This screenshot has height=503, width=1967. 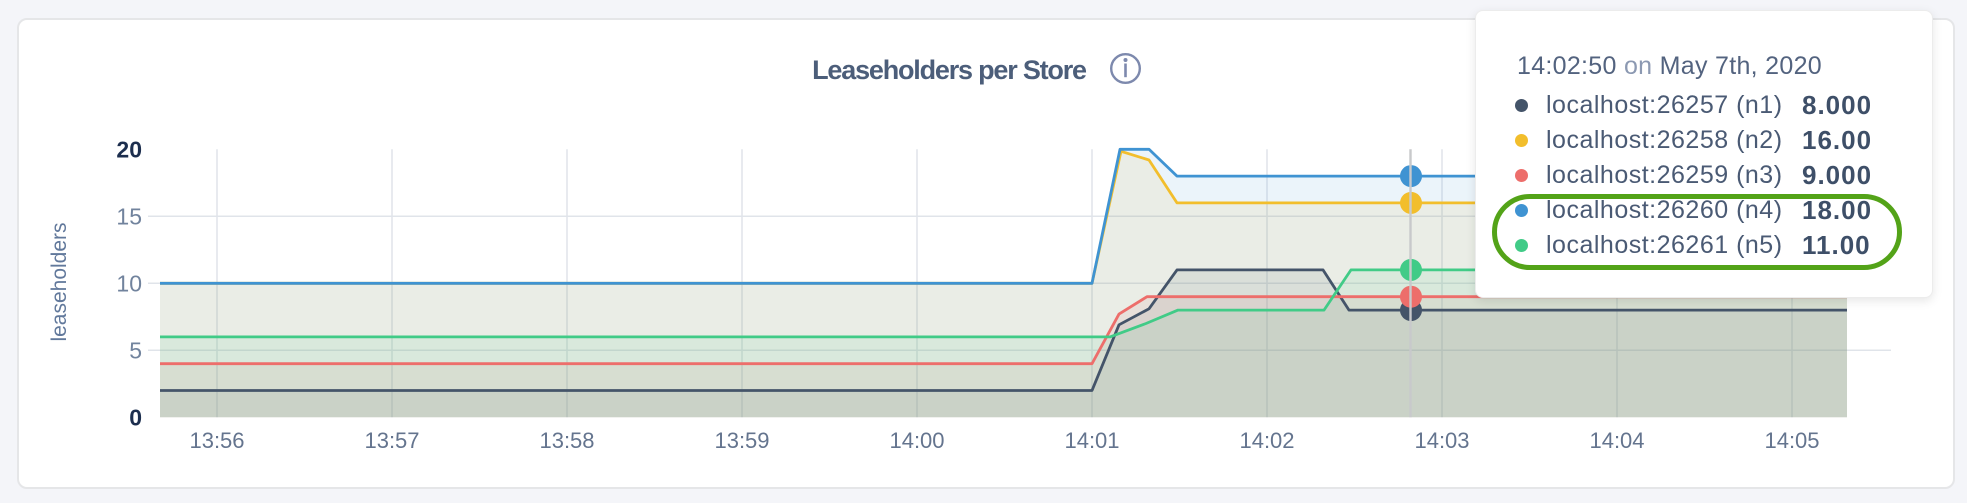 I want to click on svg-text: 14:01, so click(x=1091, y=440).